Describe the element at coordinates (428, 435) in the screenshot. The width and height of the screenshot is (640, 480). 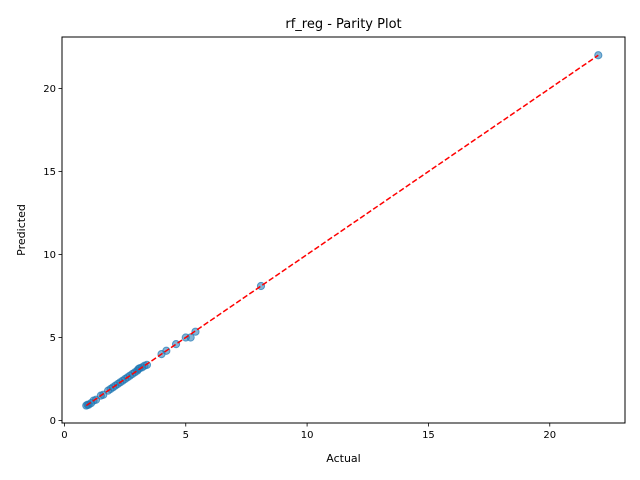
I see `x-tick-label: 15` at that location.